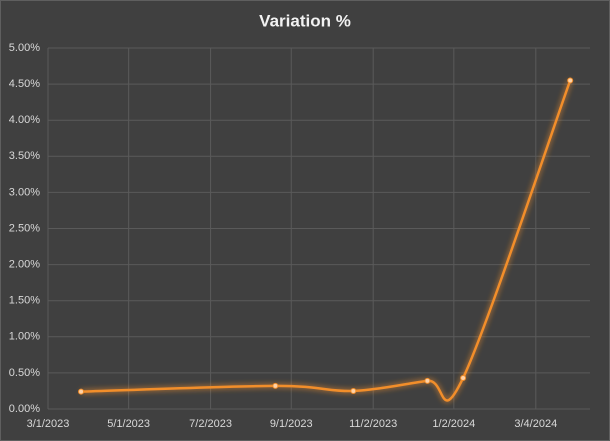 This screenshot has height=441, width=610. What do you see at coordinates (24, 120) in the screenshot?
I see `y-tick-label: 4.00%` at bounding box center [24, 120].